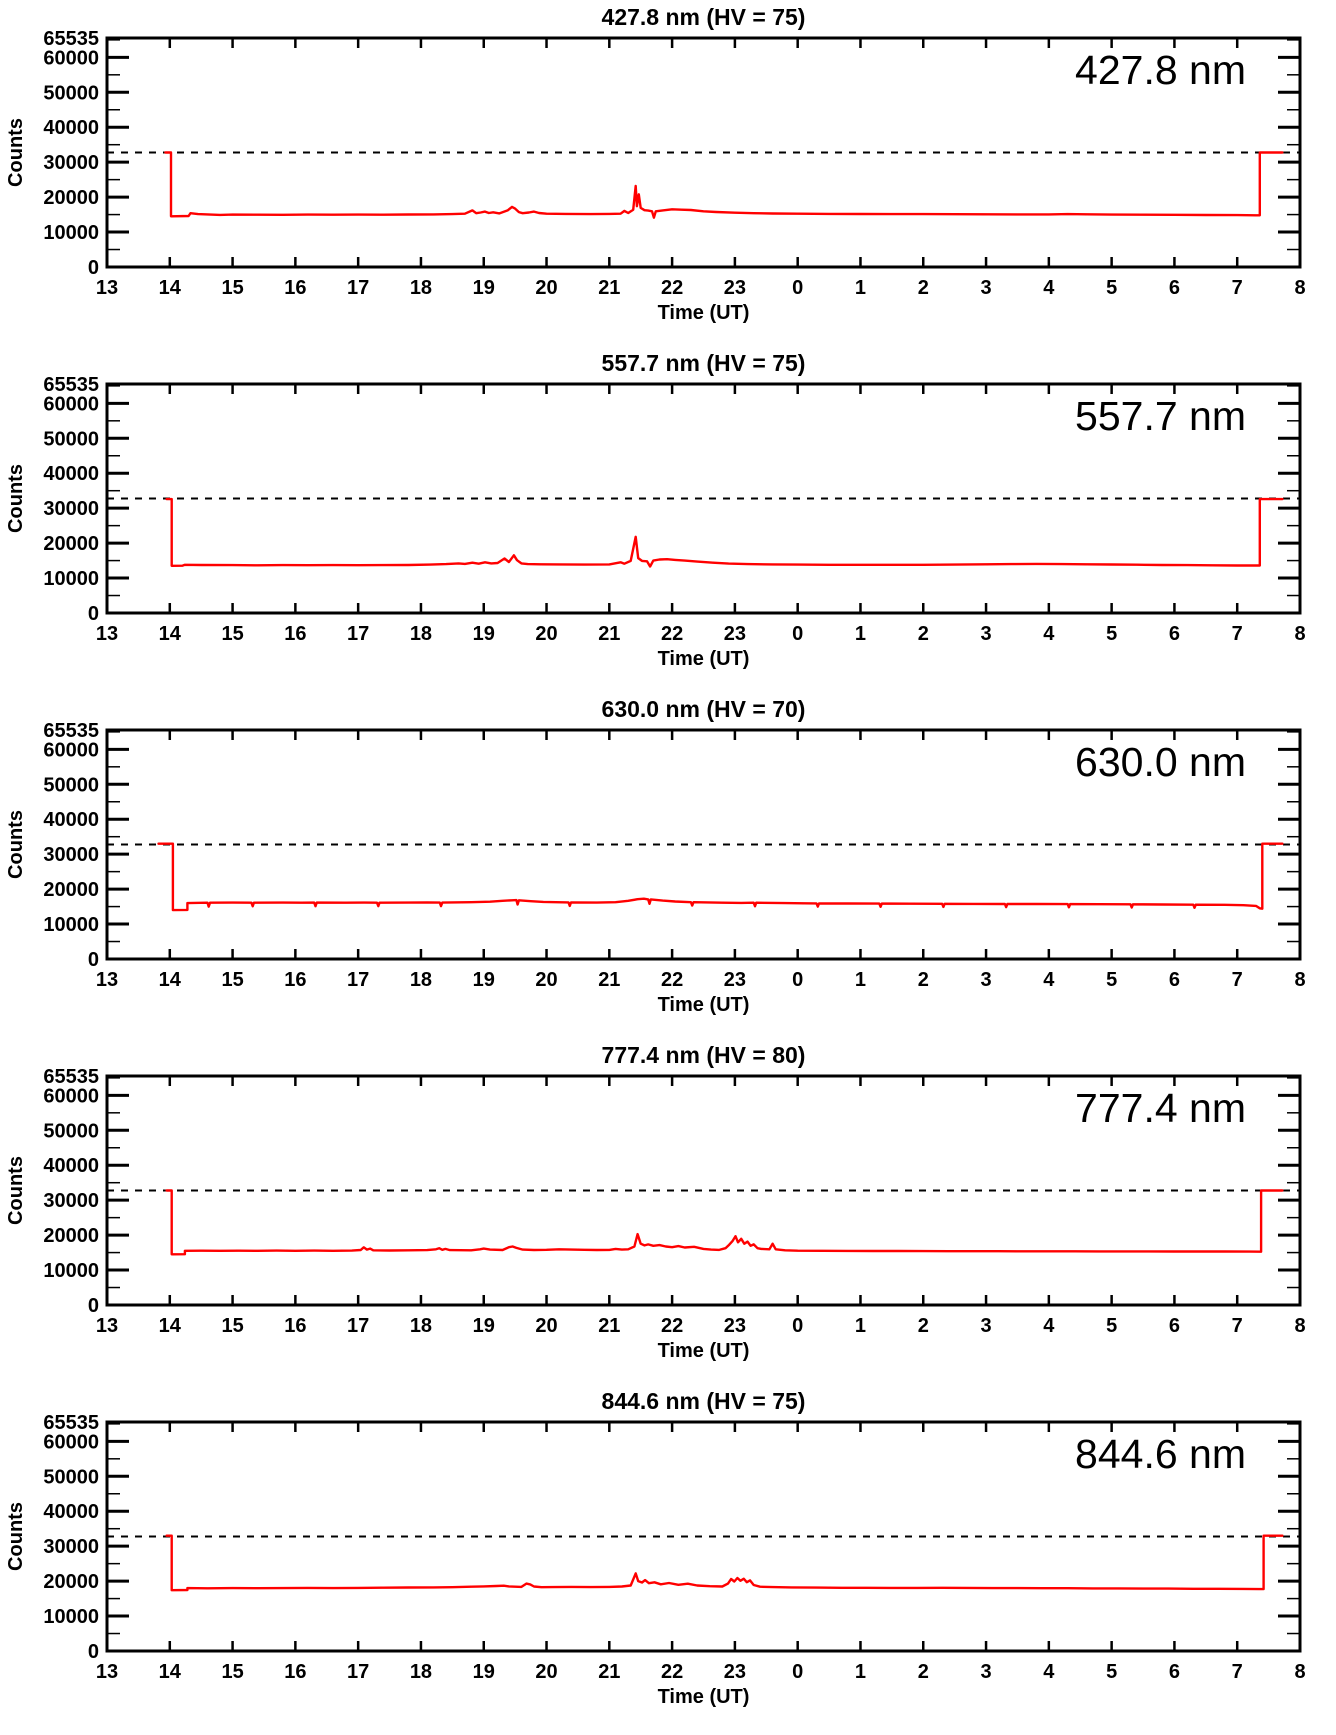 Image resolution: width=1336 pixels, height=1735 pixels. Describe the element at coordinates (704, 363) in the screenshot. I see `panel-title: 557.7 nm (HV = 75)` at that location.